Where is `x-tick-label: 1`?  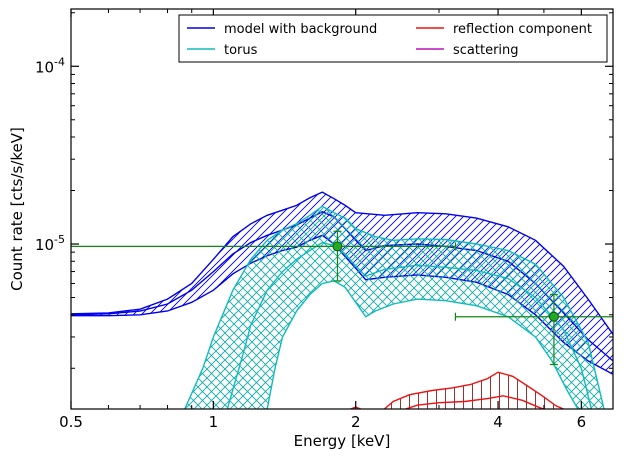 x-tick-label: 1 is located at coordinates (214, 422).